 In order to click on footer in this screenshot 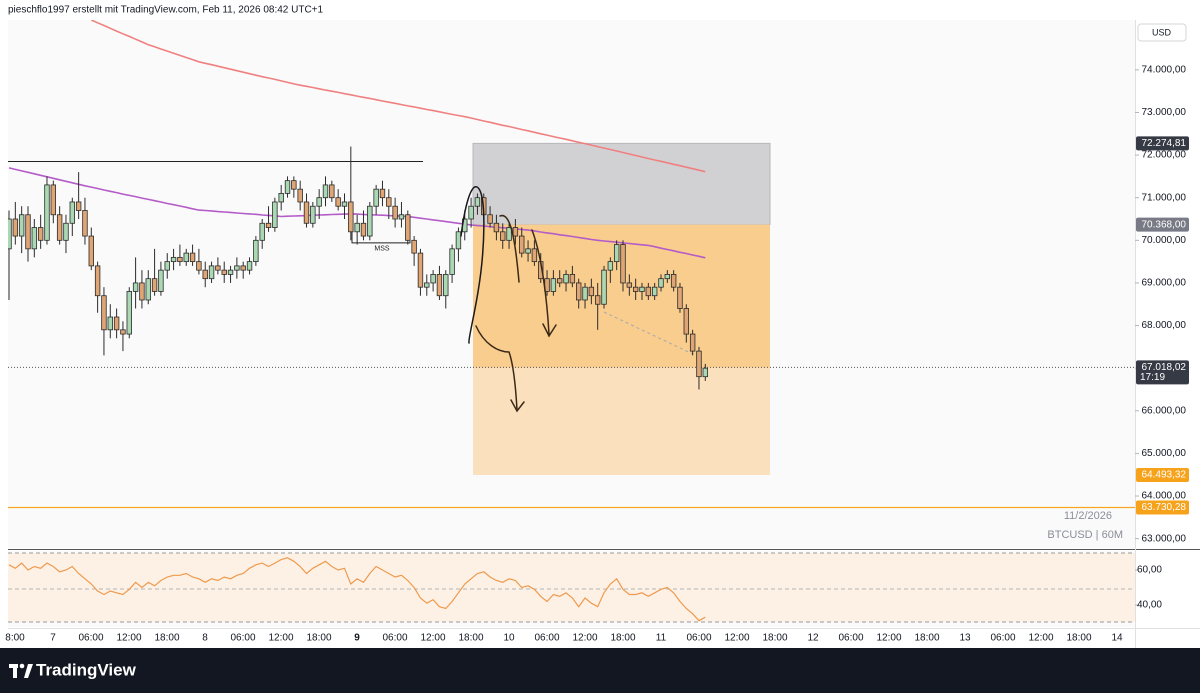, I will do `click(600, 670)`.